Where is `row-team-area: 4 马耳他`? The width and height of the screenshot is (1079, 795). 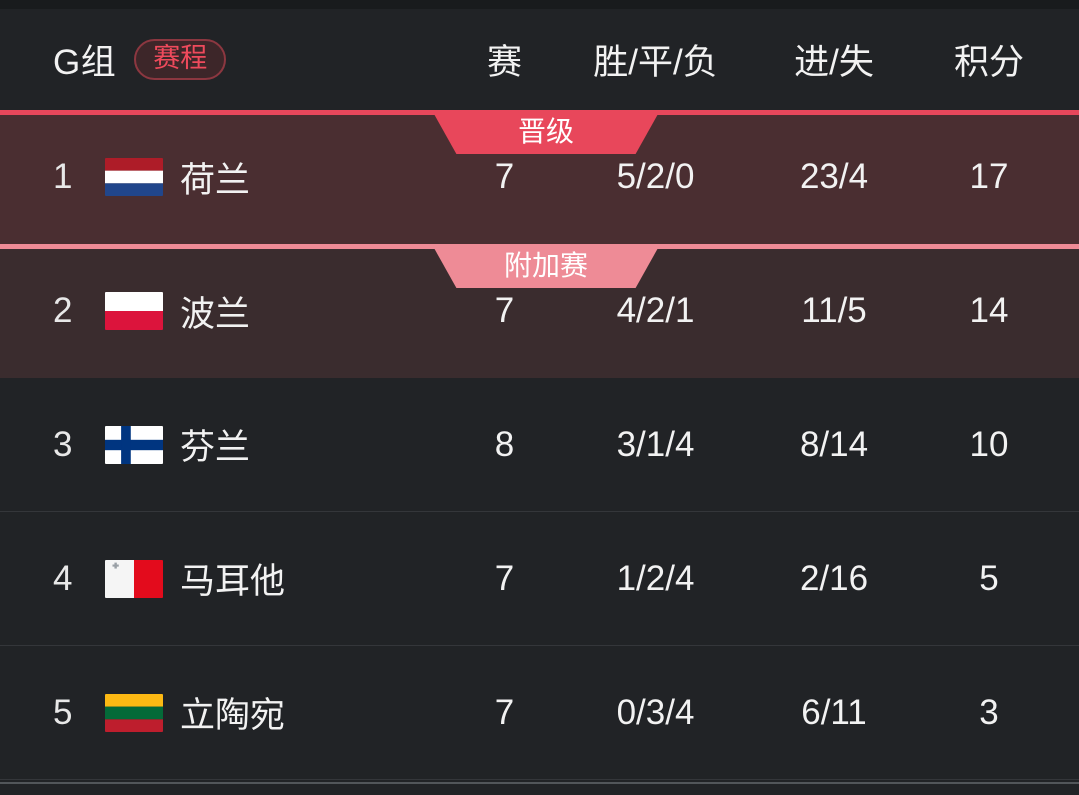 row-team-area: 4 马耳他 is located at coordinates (226, 578).